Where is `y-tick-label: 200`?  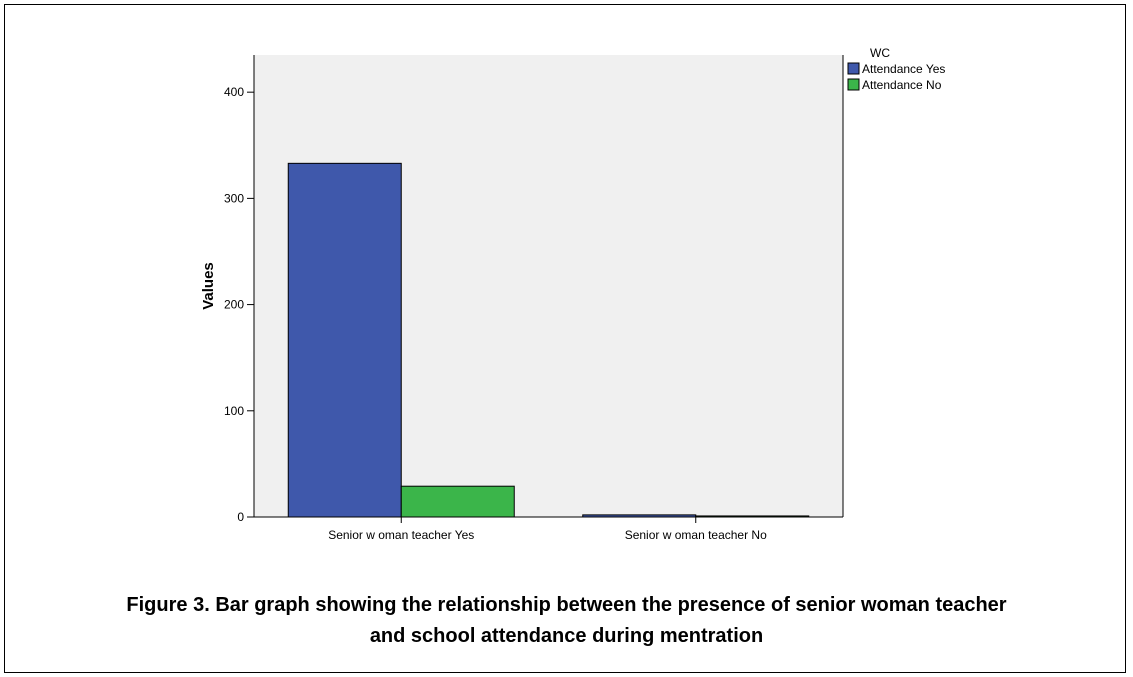
y-tick-label: 200 is located at coordinates (234, 305).